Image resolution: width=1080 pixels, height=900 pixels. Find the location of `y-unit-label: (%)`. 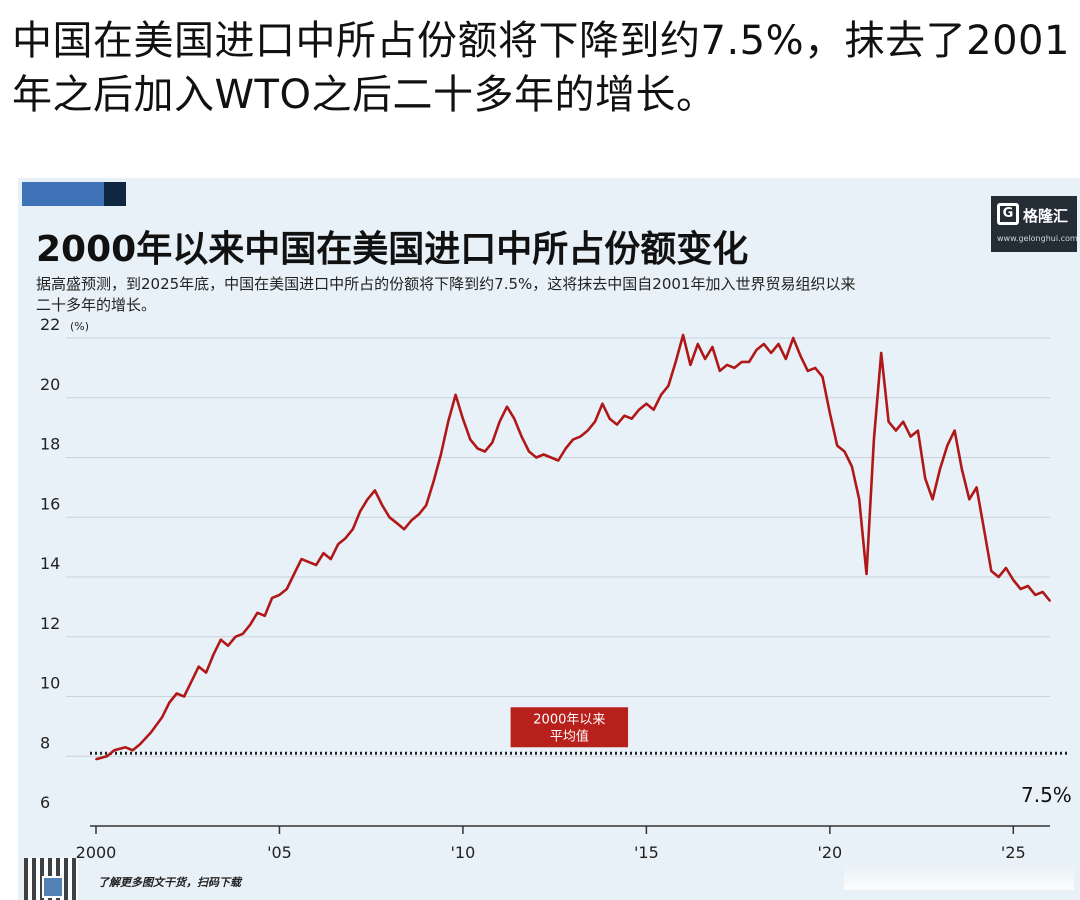

y-unit-label: (%) is located at coordinates (79, 326).